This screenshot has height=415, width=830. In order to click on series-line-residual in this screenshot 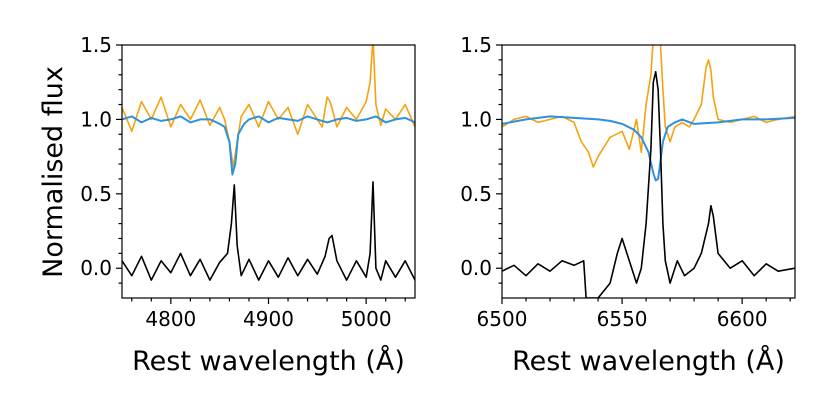, I will do `click(268, 231)`.